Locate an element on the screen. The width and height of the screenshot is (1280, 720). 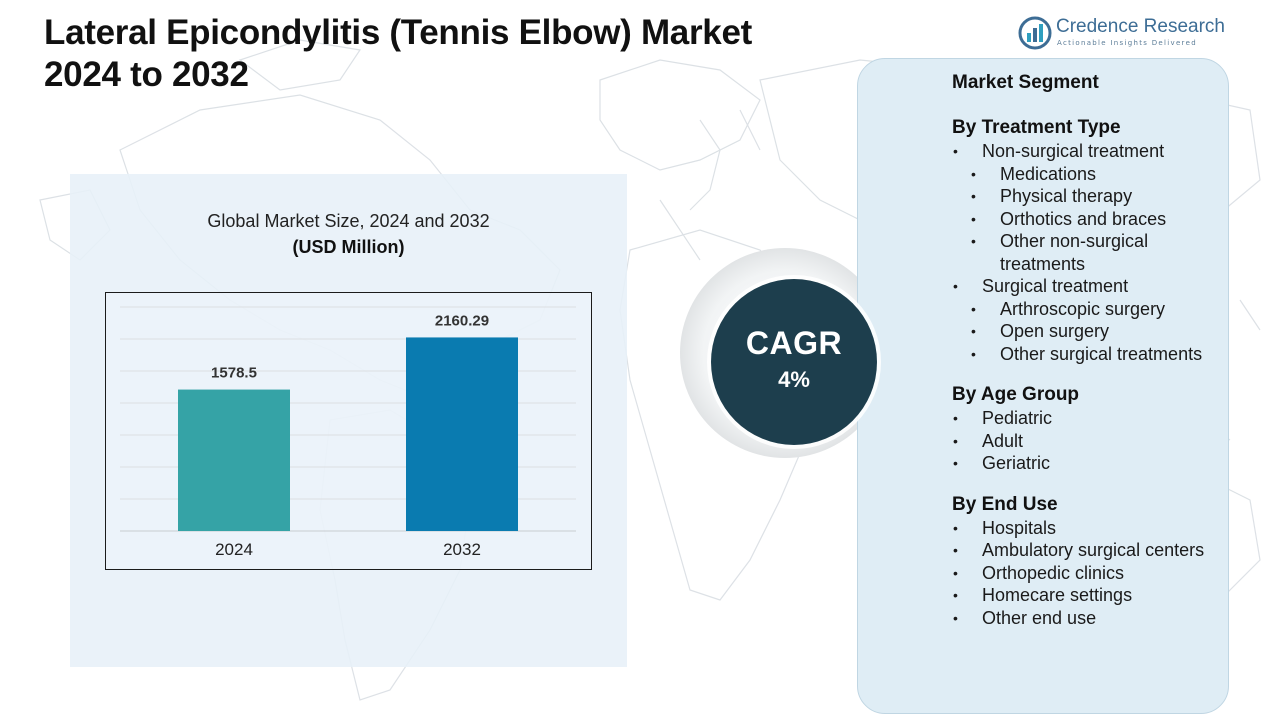
segment-group-title: By Treatment Type is located at coordinates (1036, 127).